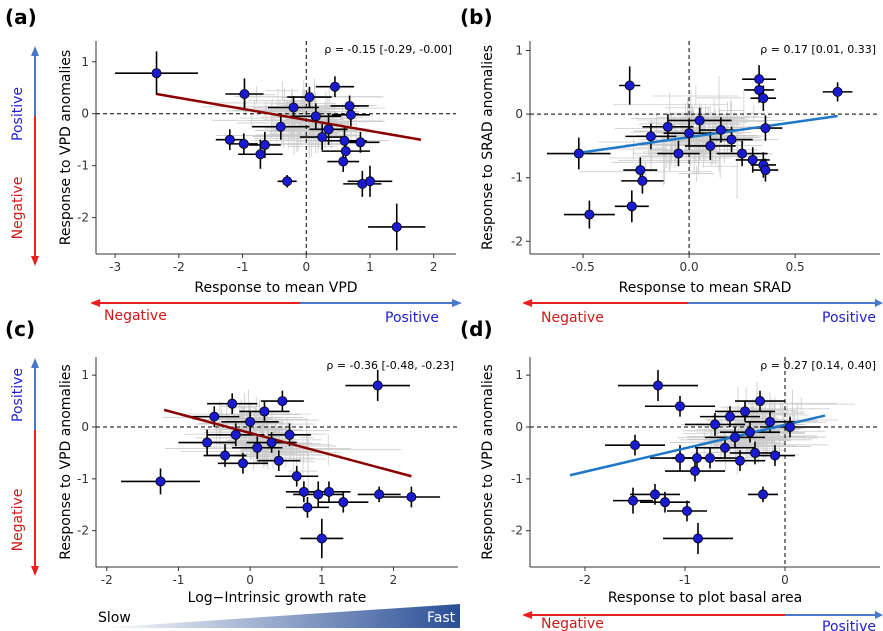 Image resolution: width=883 pixels, height=631 pixels. What do you see at coordinates (390, 365) in the screenshot?
I see `rho-annotation: ρ = -0.36 [-0.48, -0.23]` at bounding box center [390, 365].